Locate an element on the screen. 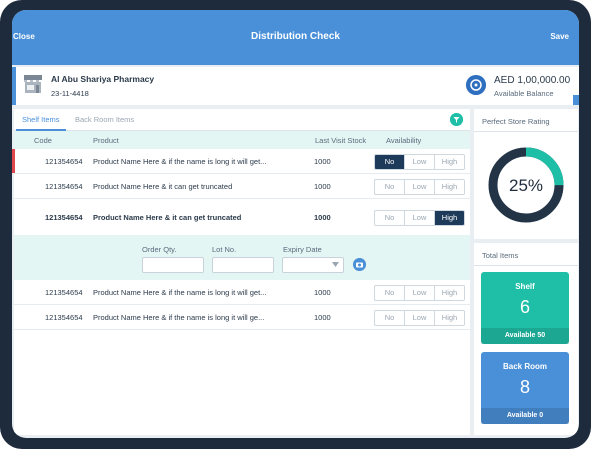  shelf-count: 6 is located at coordinates (524, 307).